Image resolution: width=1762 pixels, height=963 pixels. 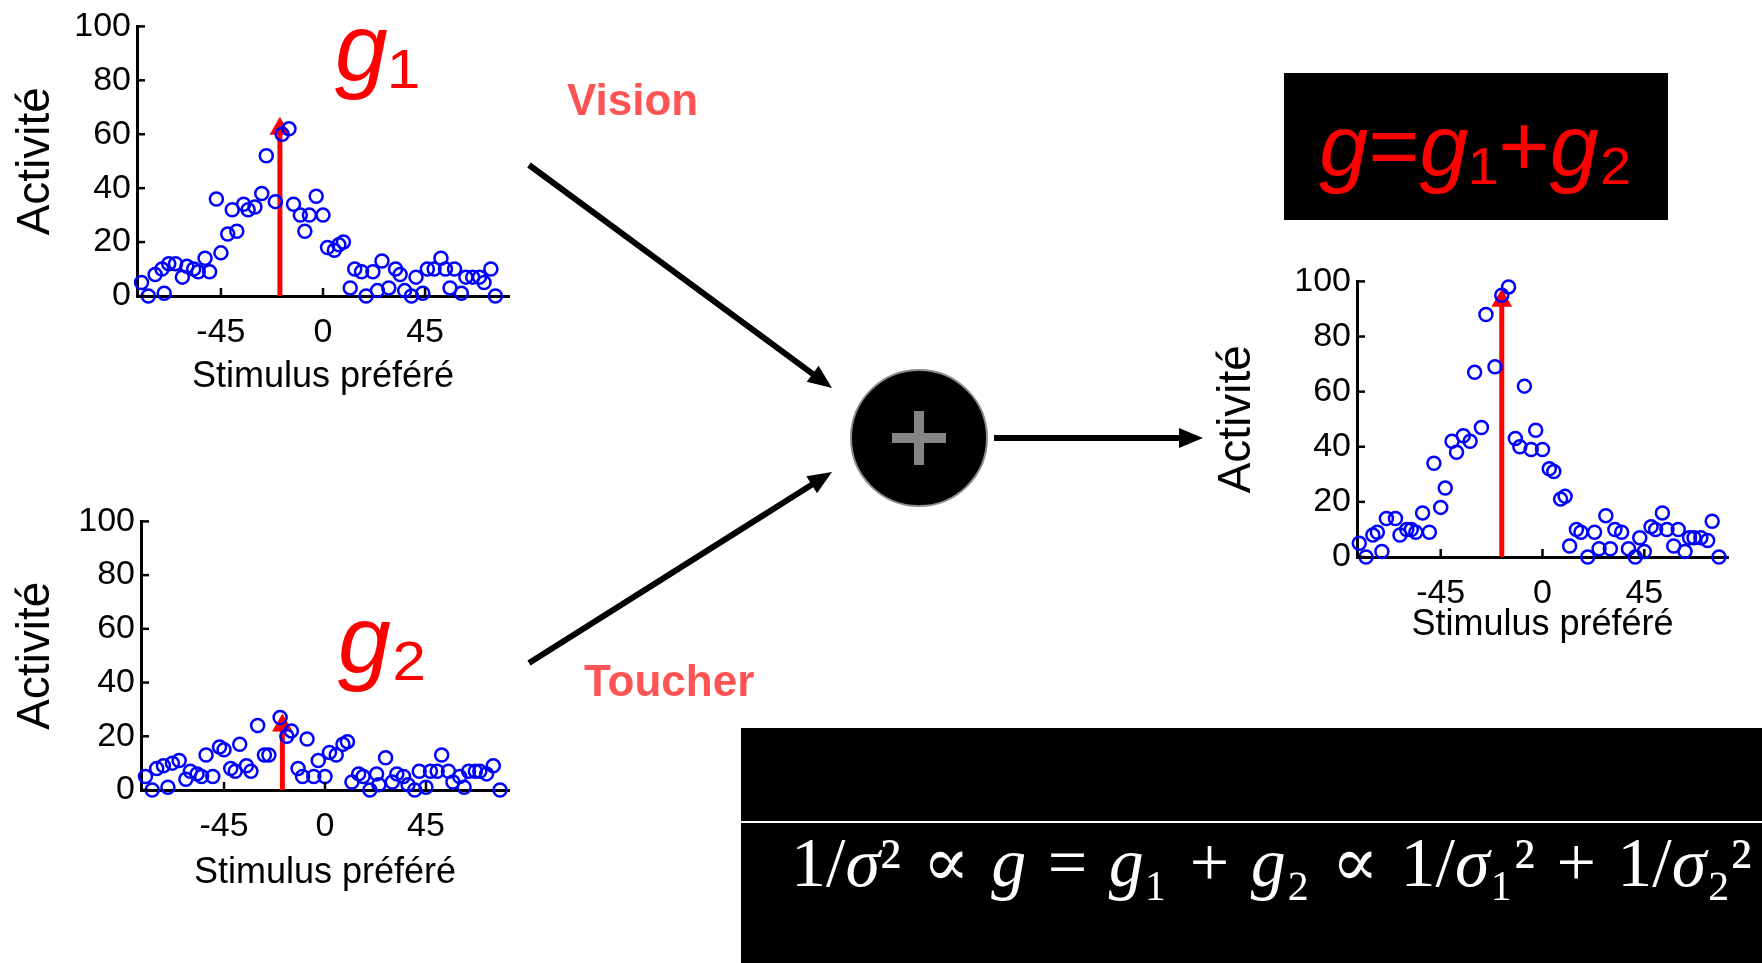 I want to click on text: Vision, so click(x=633, y=99).